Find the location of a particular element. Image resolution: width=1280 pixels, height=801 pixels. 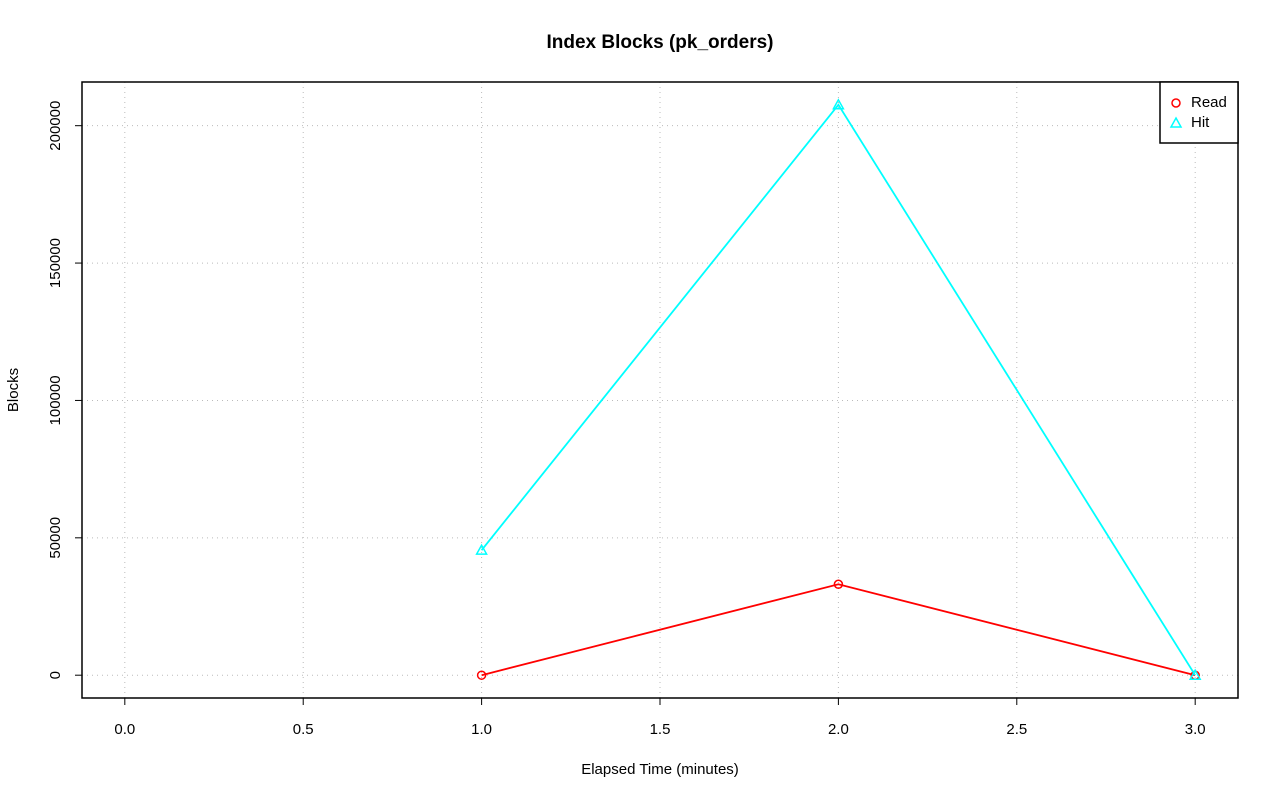

y-tick-label: 50000 is located at coordinates (55, 538).